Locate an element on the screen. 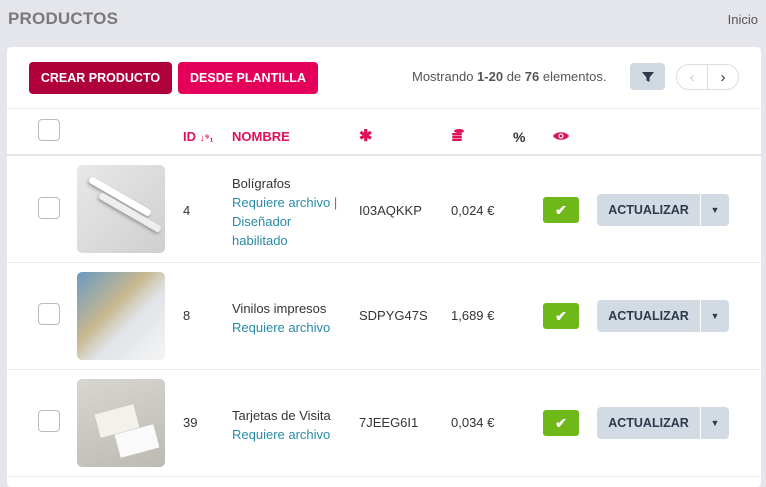  table-header: ID ↓⁹₁ NOMBRE ✱ % is located at coordinates (384, 132).